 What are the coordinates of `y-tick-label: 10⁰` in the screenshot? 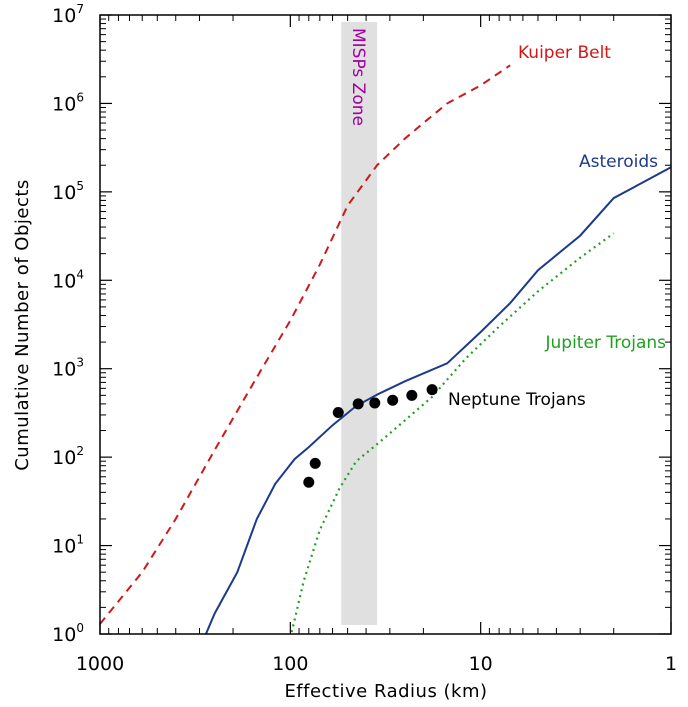 It's located at (68, 633).